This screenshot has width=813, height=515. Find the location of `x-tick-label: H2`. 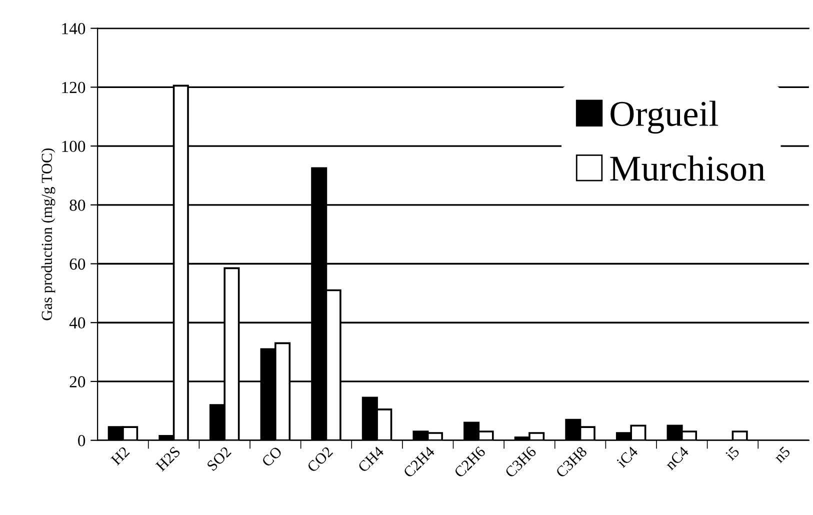

x-tick-label: H2 is located at coordinates (120, 456).